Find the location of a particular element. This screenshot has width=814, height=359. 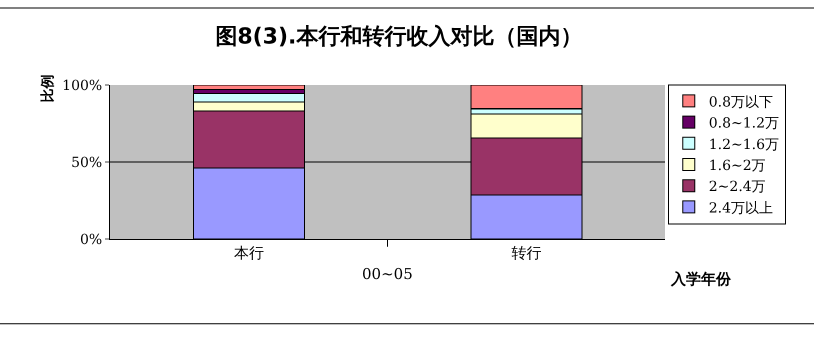

bar is located at coordinates (248, 87).